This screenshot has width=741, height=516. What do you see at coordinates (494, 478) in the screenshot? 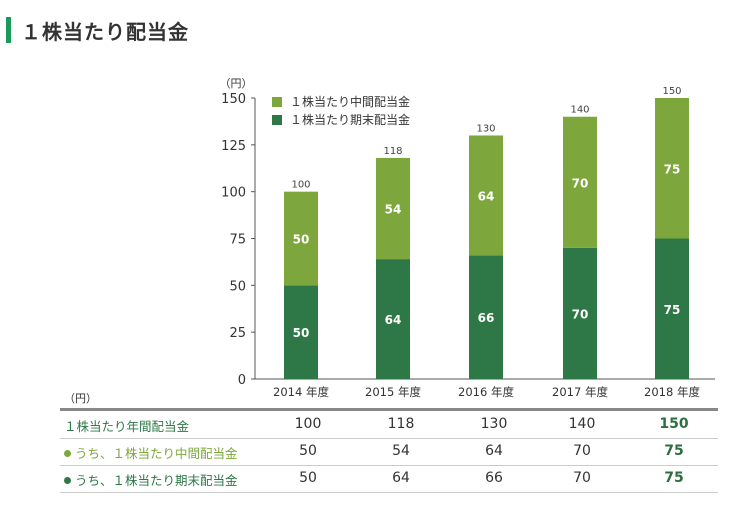
I see `table-cell: 66` at bounding box center [494, 478].